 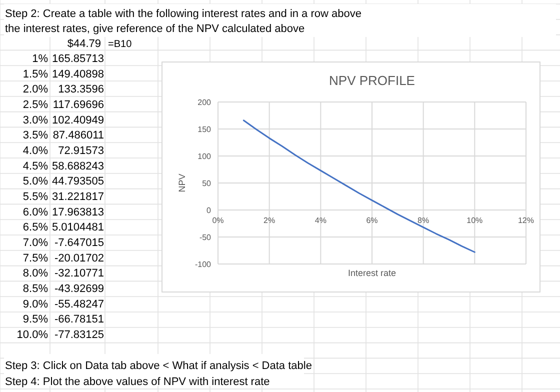 I want to click on x-axis-title: Interest rate, so click(x=372, y=273).